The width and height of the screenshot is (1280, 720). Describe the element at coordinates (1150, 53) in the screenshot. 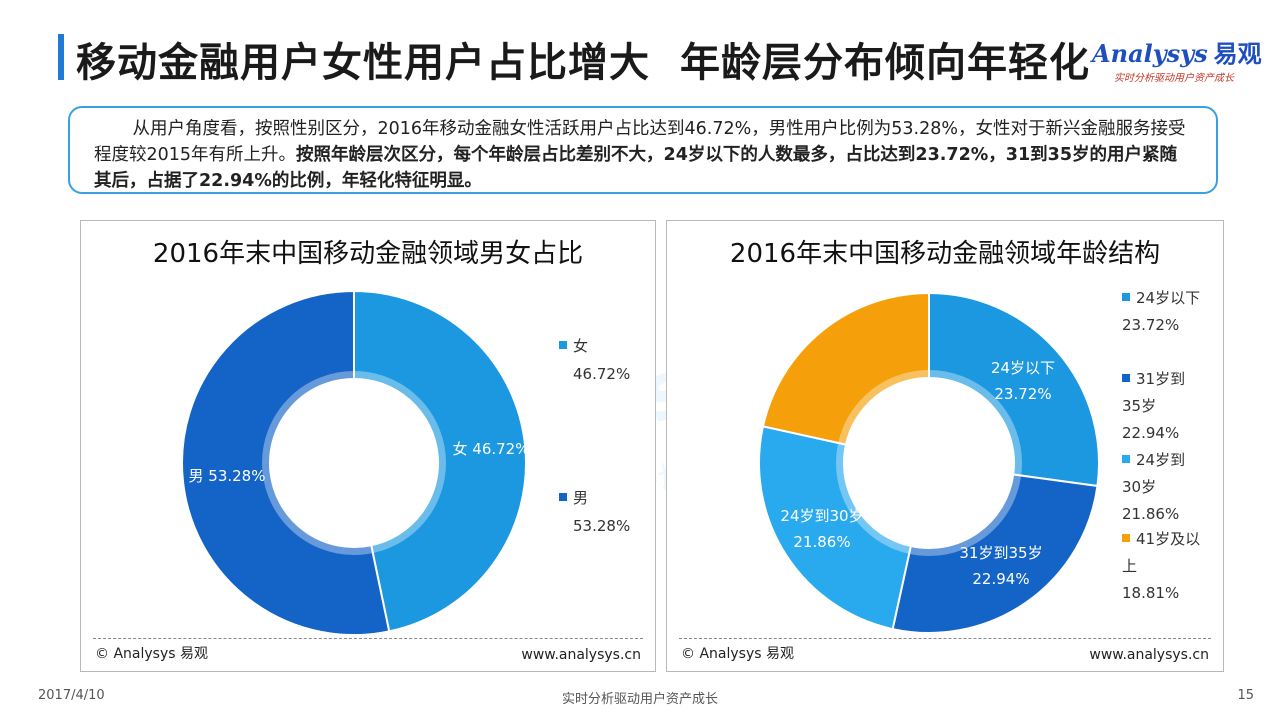

I see `logo-brand: Analysys` at that location.